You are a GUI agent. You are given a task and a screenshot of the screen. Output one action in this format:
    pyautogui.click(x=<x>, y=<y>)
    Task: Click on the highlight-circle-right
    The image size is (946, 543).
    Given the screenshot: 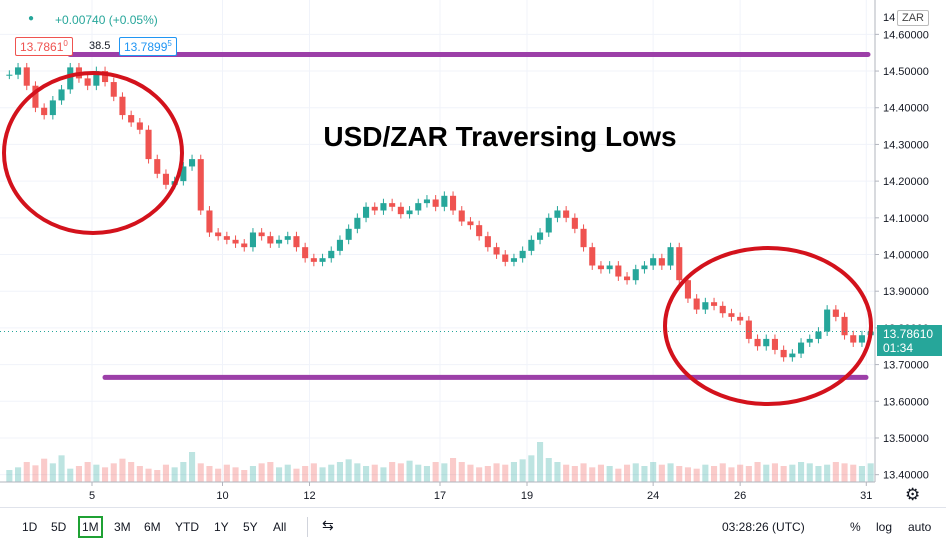 What is the action you would take?
    pyautogui.click(x=768, y=326)
    